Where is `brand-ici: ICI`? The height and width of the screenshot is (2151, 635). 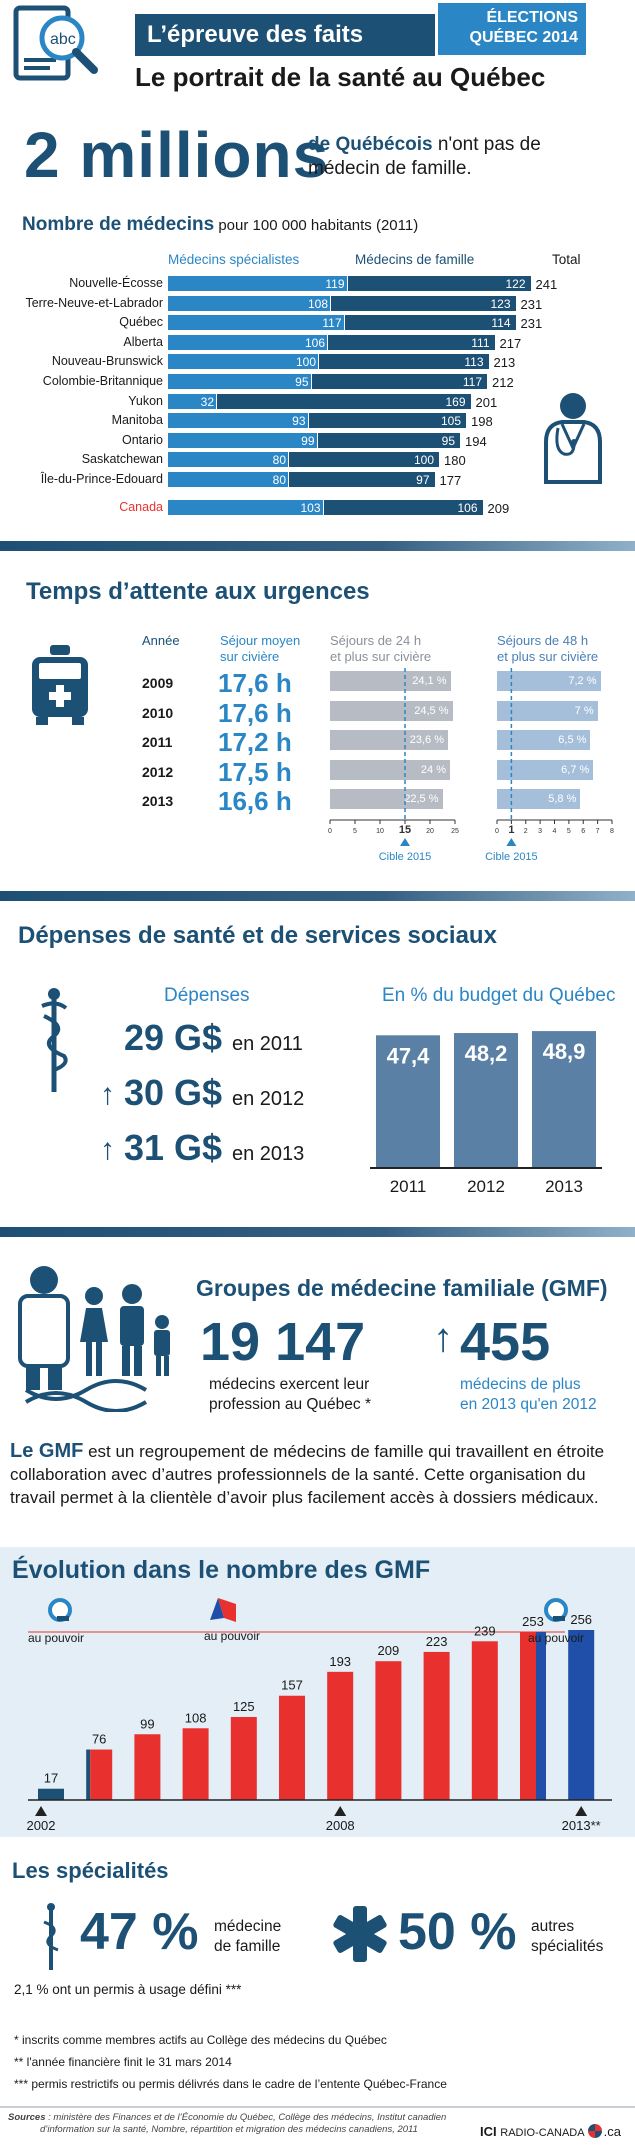
brand-ici: ICI is located at coordinates (488, 2131).